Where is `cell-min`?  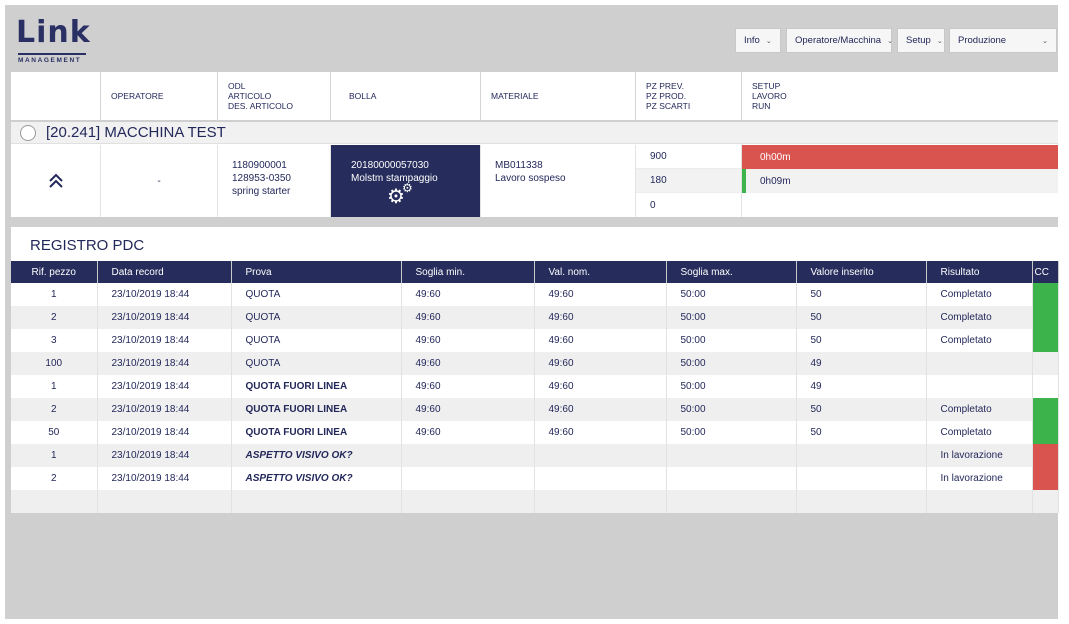
cell-min is located at coordinates (468, 501).